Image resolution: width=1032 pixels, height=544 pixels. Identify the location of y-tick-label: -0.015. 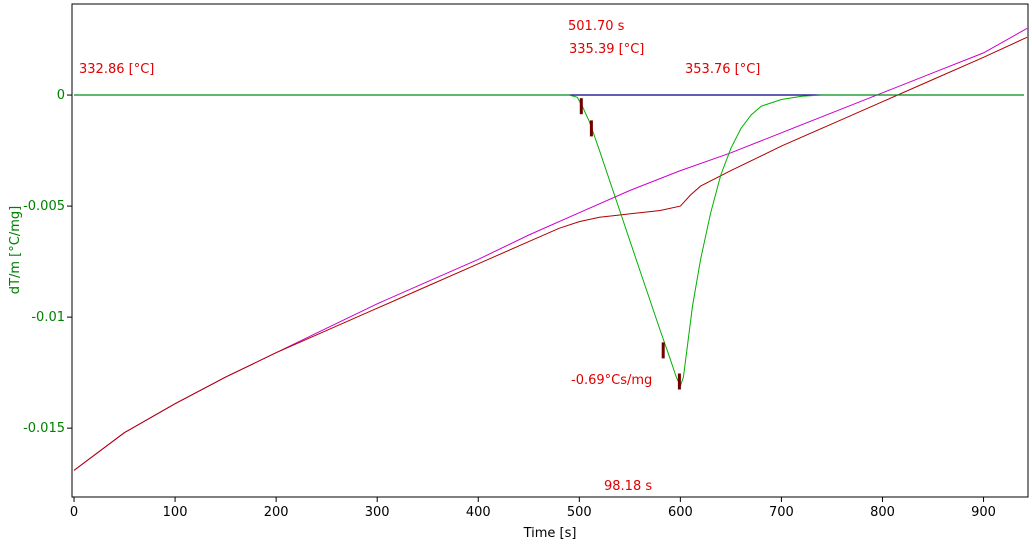
(44, 428).